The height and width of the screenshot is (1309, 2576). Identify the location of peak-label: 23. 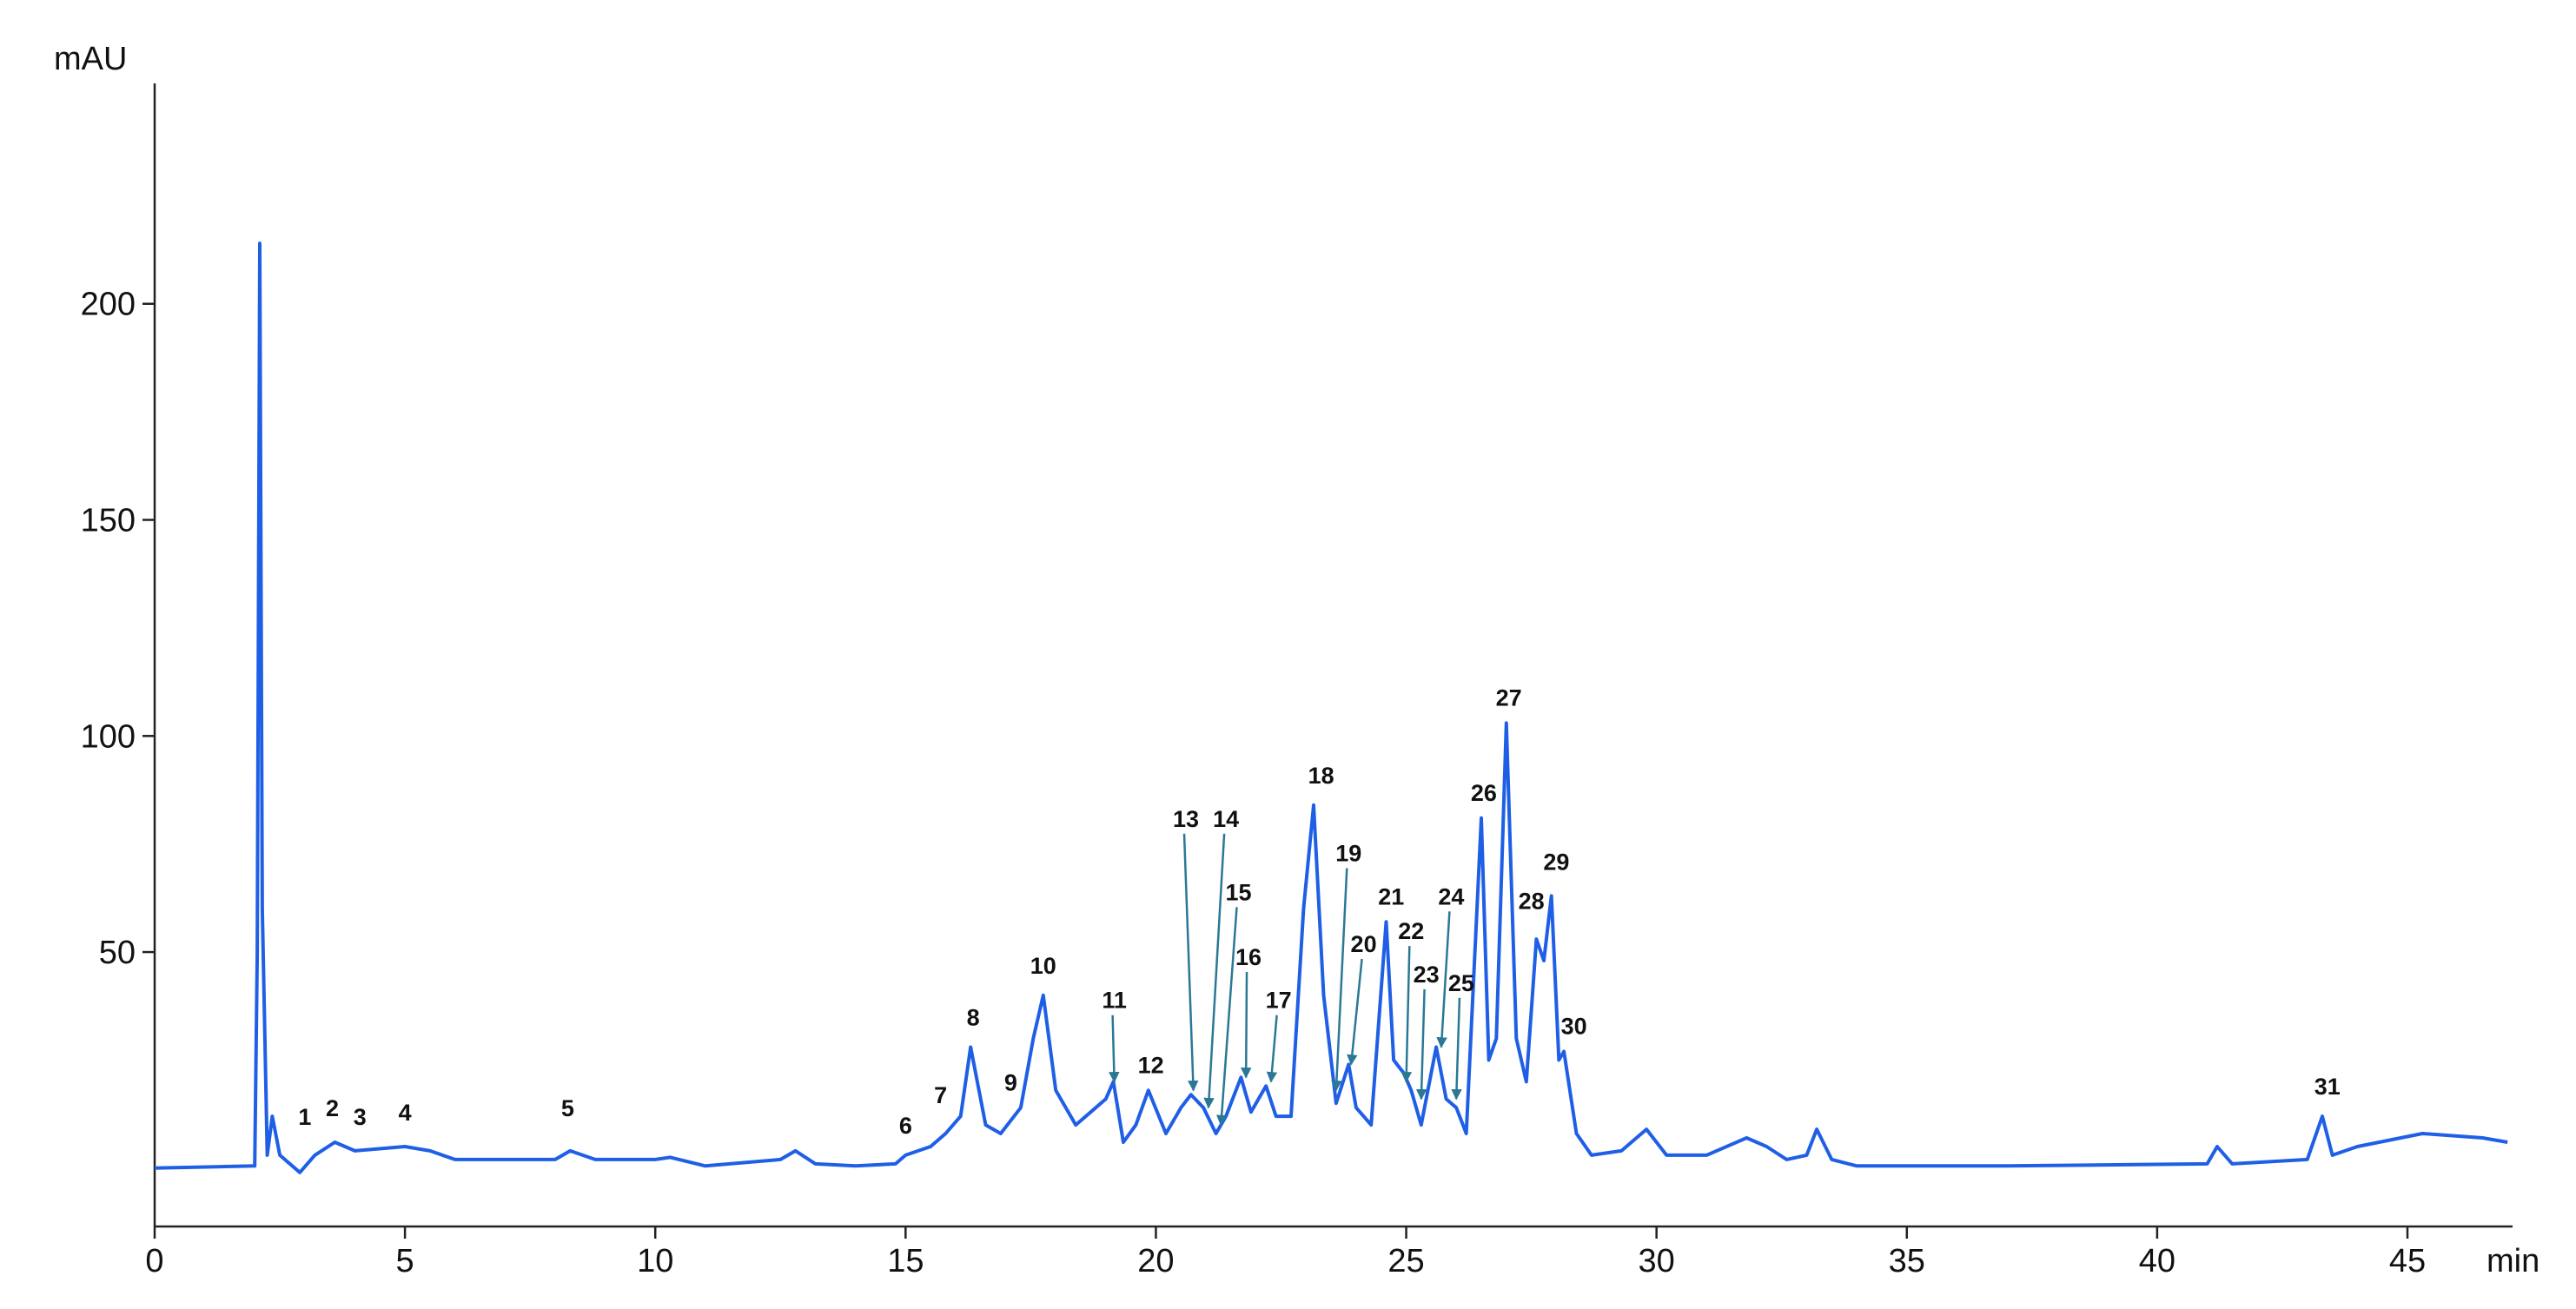
(1427, 975).